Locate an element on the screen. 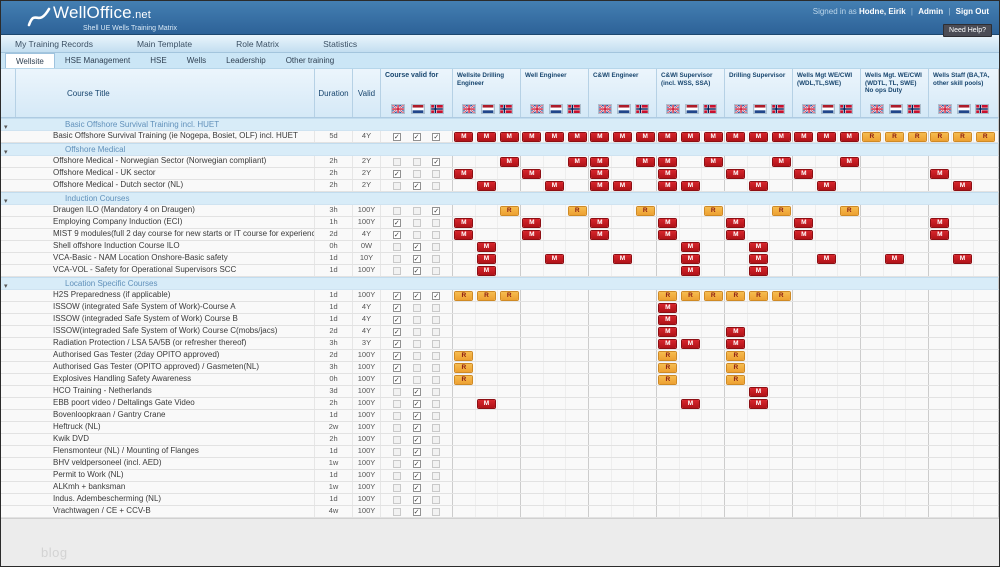  tab-wellsite: Wellsite is located at coordinates (30, 60).